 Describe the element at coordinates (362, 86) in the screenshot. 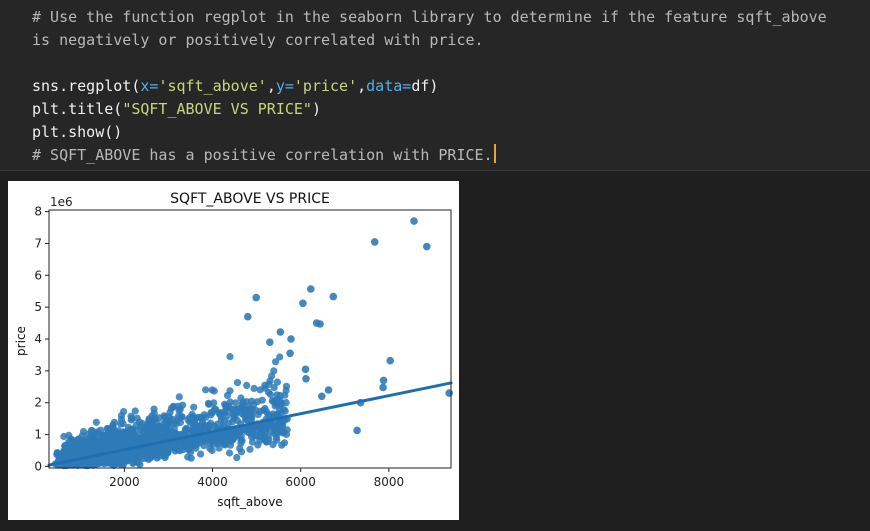

I see `code-comma-2: ,` at that location.